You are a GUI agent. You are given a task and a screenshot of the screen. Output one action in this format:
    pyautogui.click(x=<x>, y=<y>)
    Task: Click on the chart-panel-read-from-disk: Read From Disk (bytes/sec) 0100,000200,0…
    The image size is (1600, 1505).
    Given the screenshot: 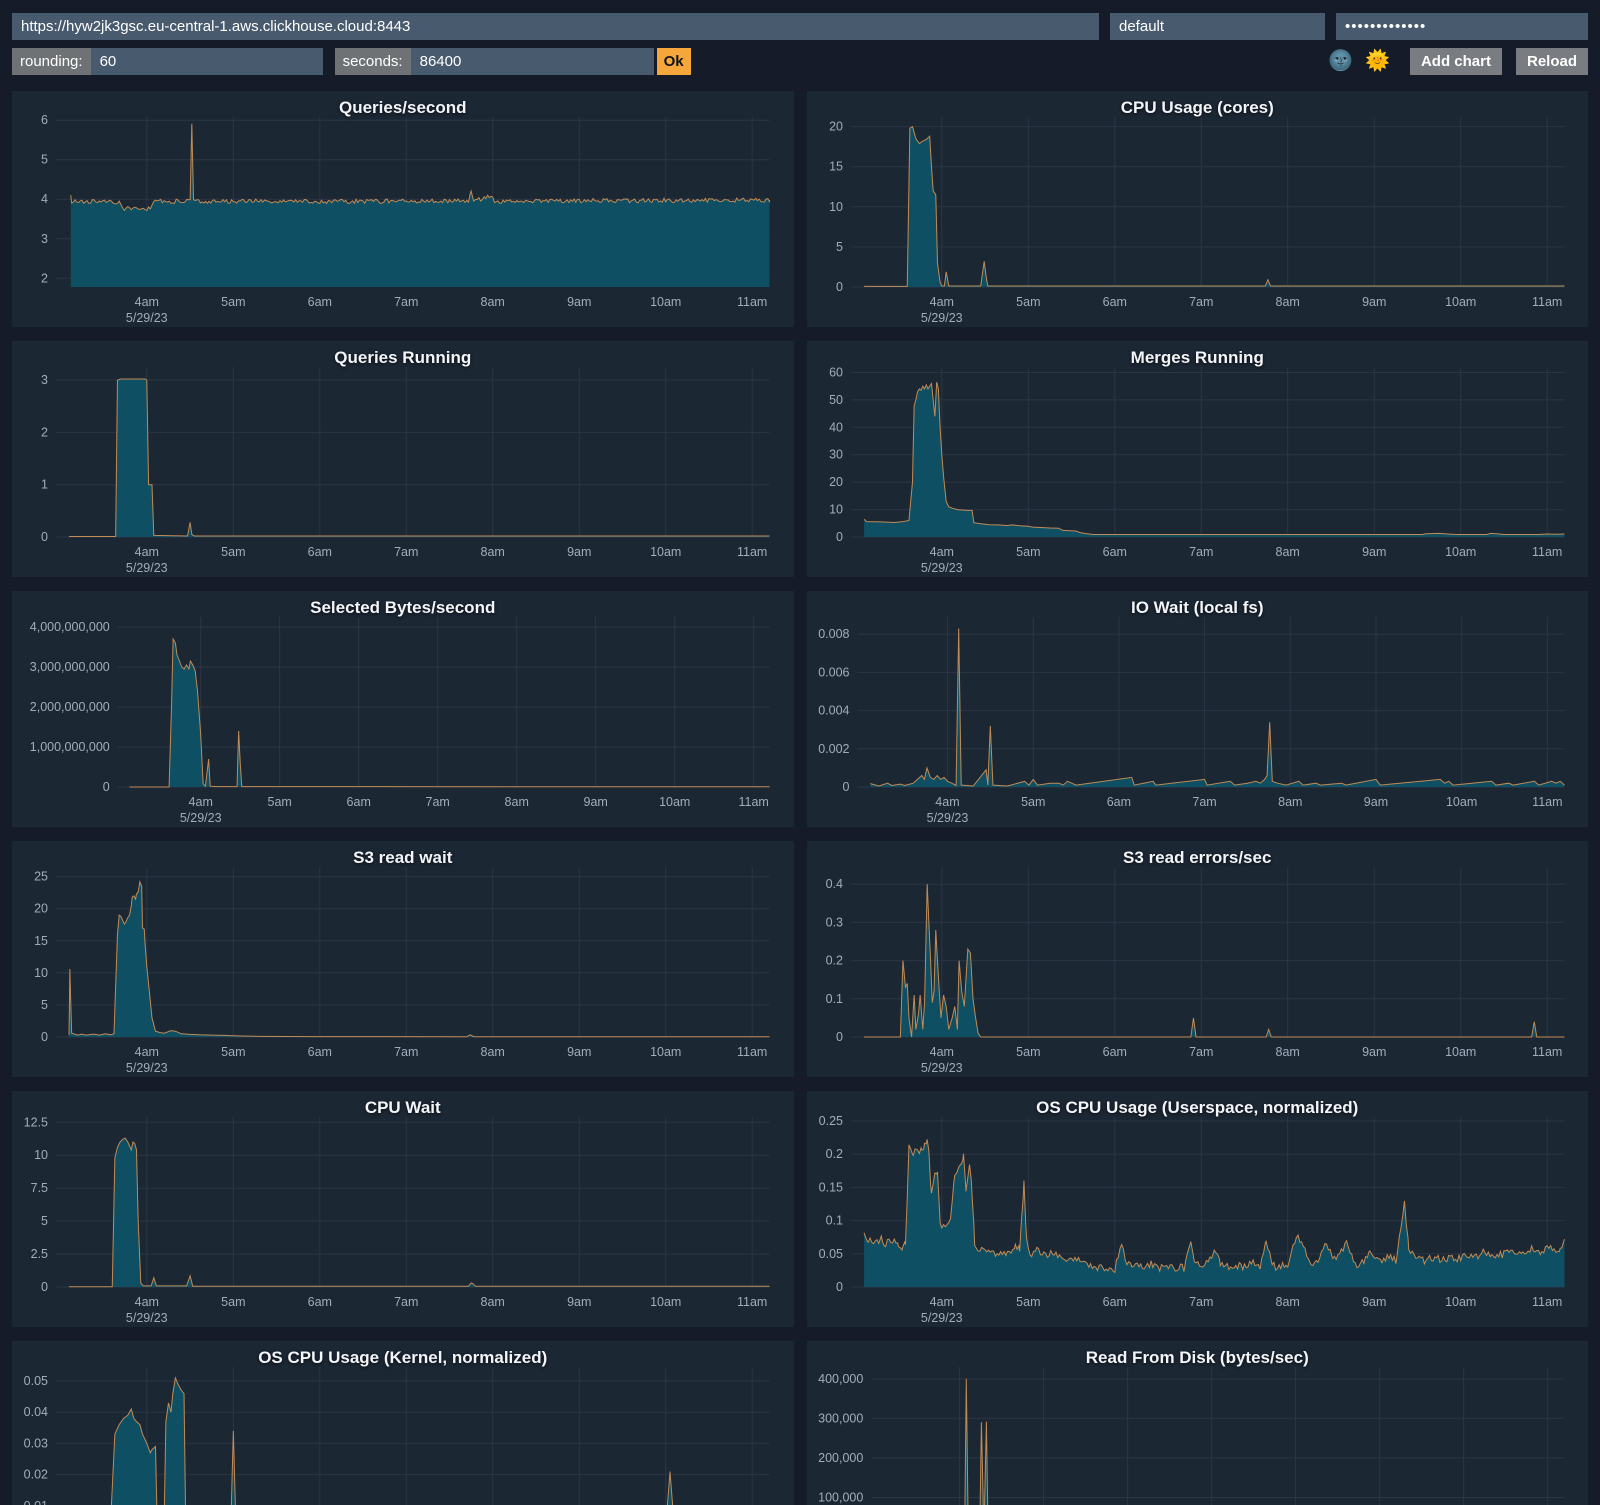 What is the action you would take?
    pyautogui.click(x=1197, y=1423)
    